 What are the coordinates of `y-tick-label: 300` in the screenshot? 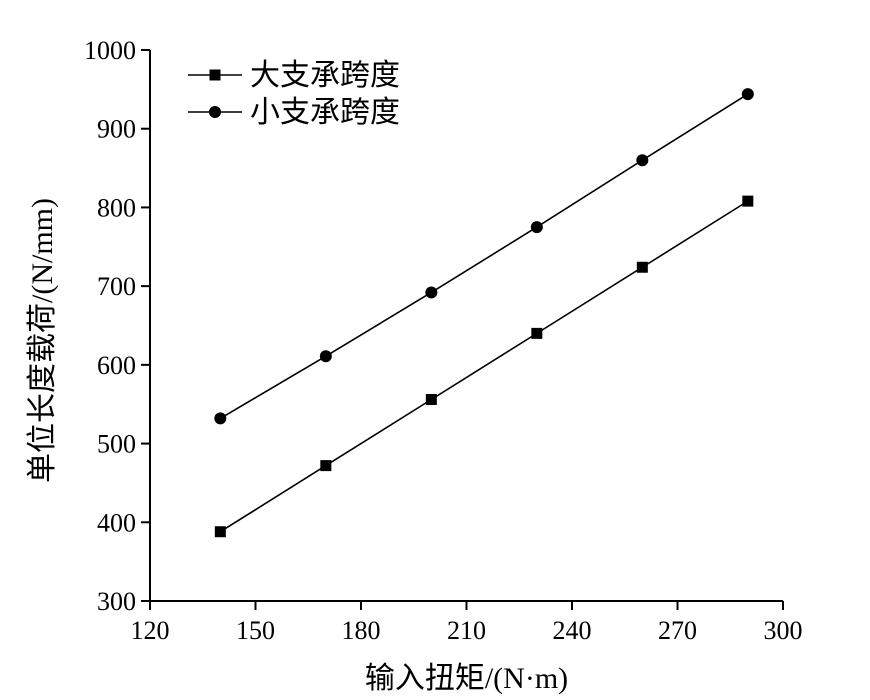 It's located at (116, 601).